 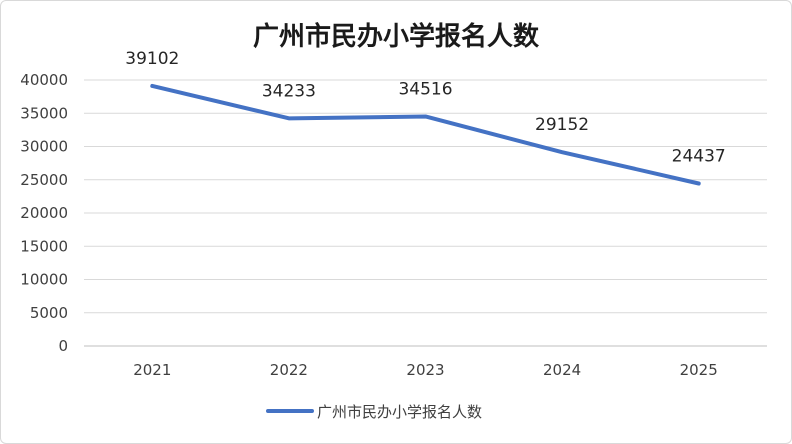 I want to click on y-tick-label: 20000, so click(x=44, y=213).